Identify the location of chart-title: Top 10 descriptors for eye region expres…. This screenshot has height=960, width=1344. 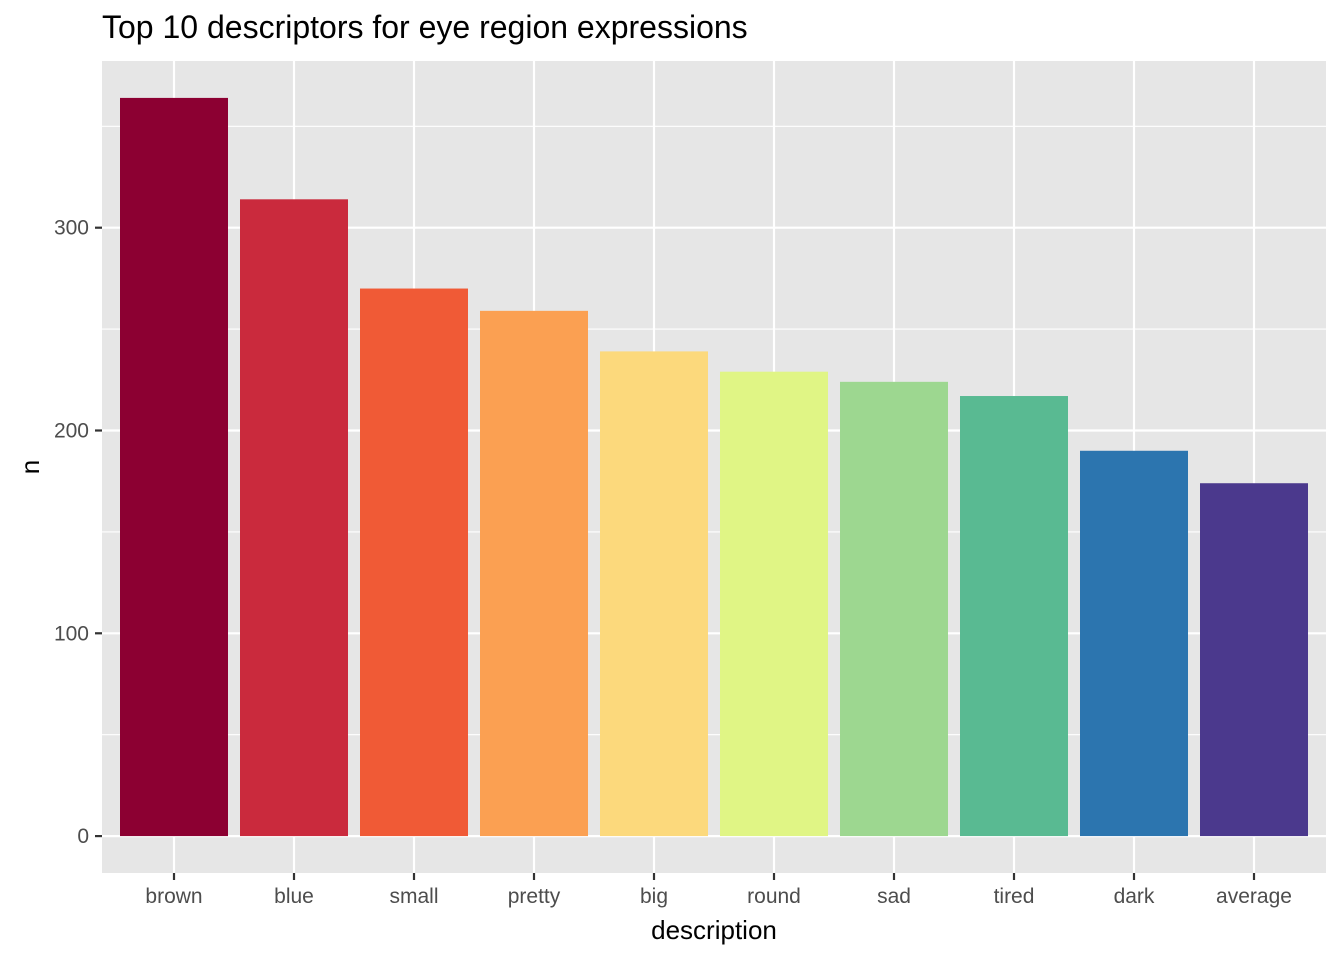
(425, 27).